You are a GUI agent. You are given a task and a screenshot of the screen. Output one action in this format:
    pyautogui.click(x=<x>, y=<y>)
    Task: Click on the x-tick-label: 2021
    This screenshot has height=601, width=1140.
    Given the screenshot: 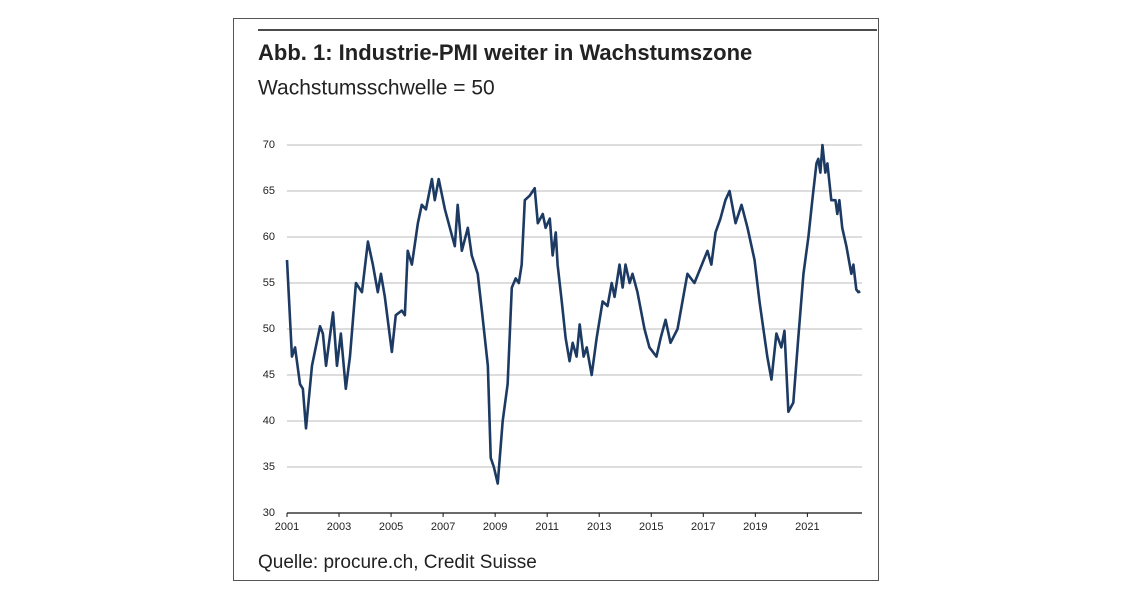 What is the action you would take?
    pyautogui.click(x=807, y=527)
    